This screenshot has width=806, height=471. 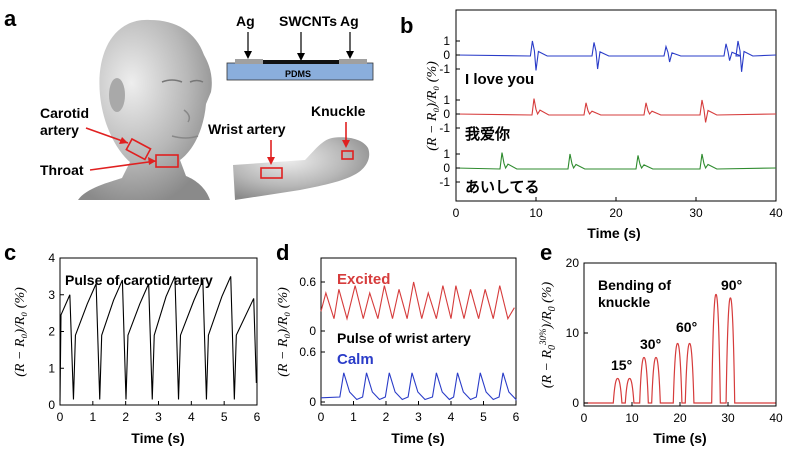 What do you see at coordinates (298, 74) in the screenshot?
I see `schematic-pdms: PDMS` at bounding box center [298, 74].